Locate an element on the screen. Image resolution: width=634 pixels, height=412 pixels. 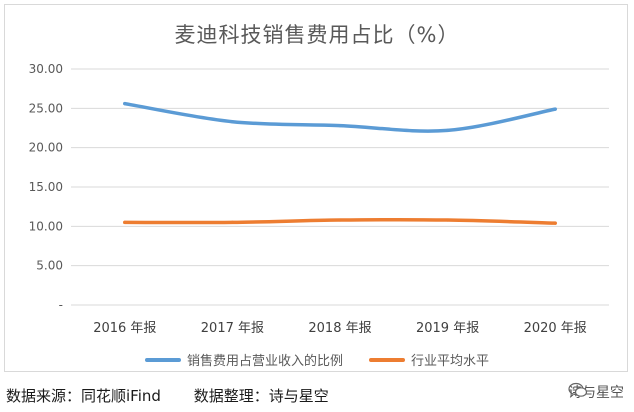
y-tick-label: 30.00 is located at coordinates (46, 69).